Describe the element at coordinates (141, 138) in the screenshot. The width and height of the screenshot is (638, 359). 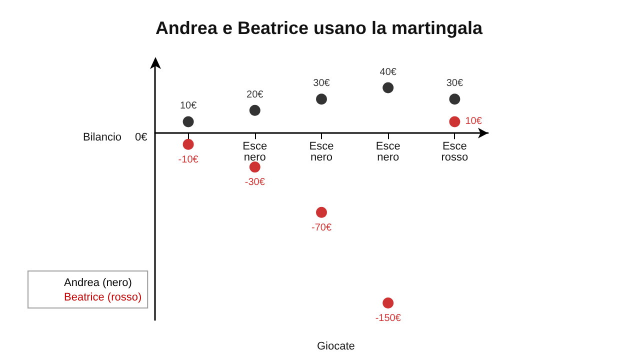
I see `text: 0€` at that location.